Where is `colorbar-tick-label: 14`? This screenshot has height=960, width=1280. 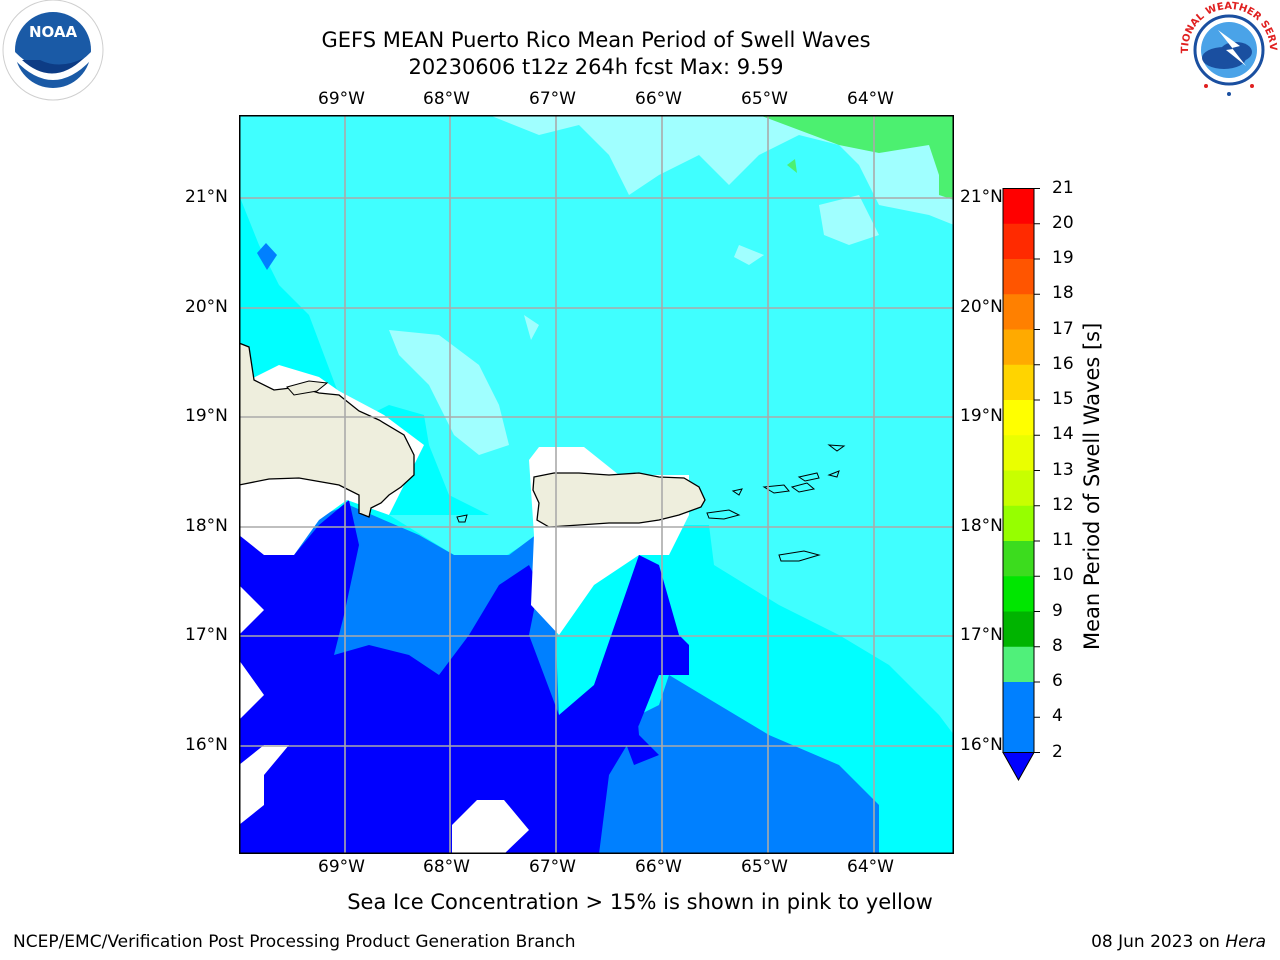
colorbar-tick-label: 14 is located at coordinates (1063, 434).